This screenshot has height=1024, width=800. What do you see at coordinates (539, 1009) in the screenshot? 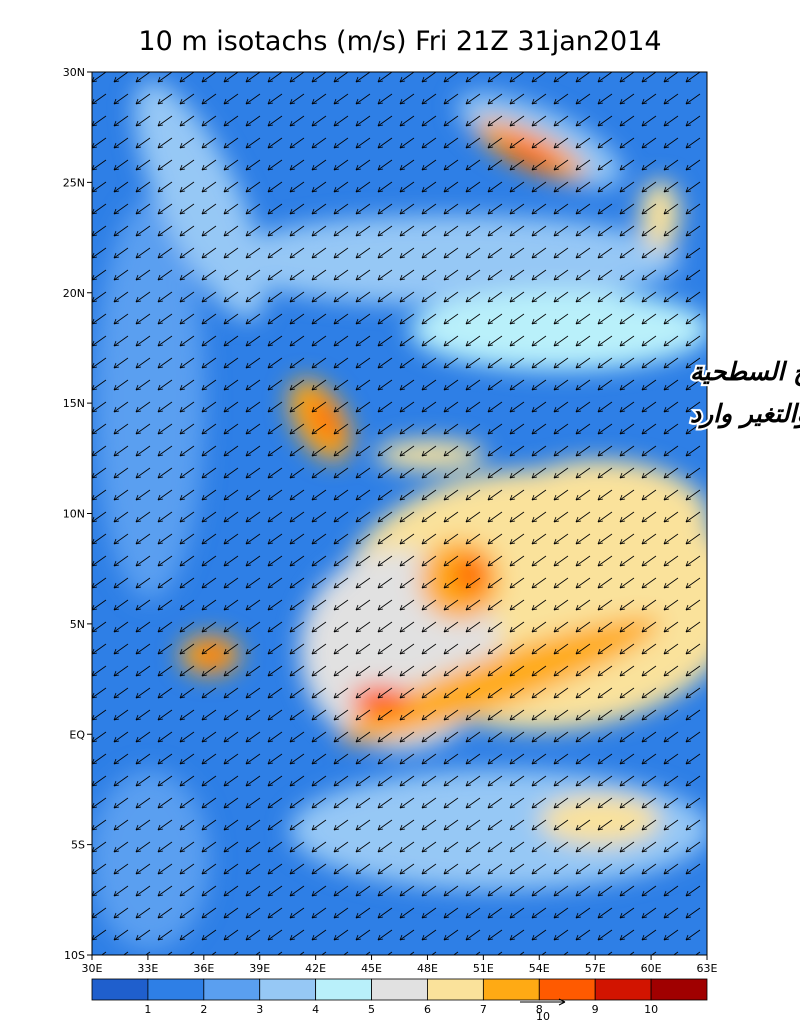
I see `colorbar-label: 8` at bounding box center [539, 1009].